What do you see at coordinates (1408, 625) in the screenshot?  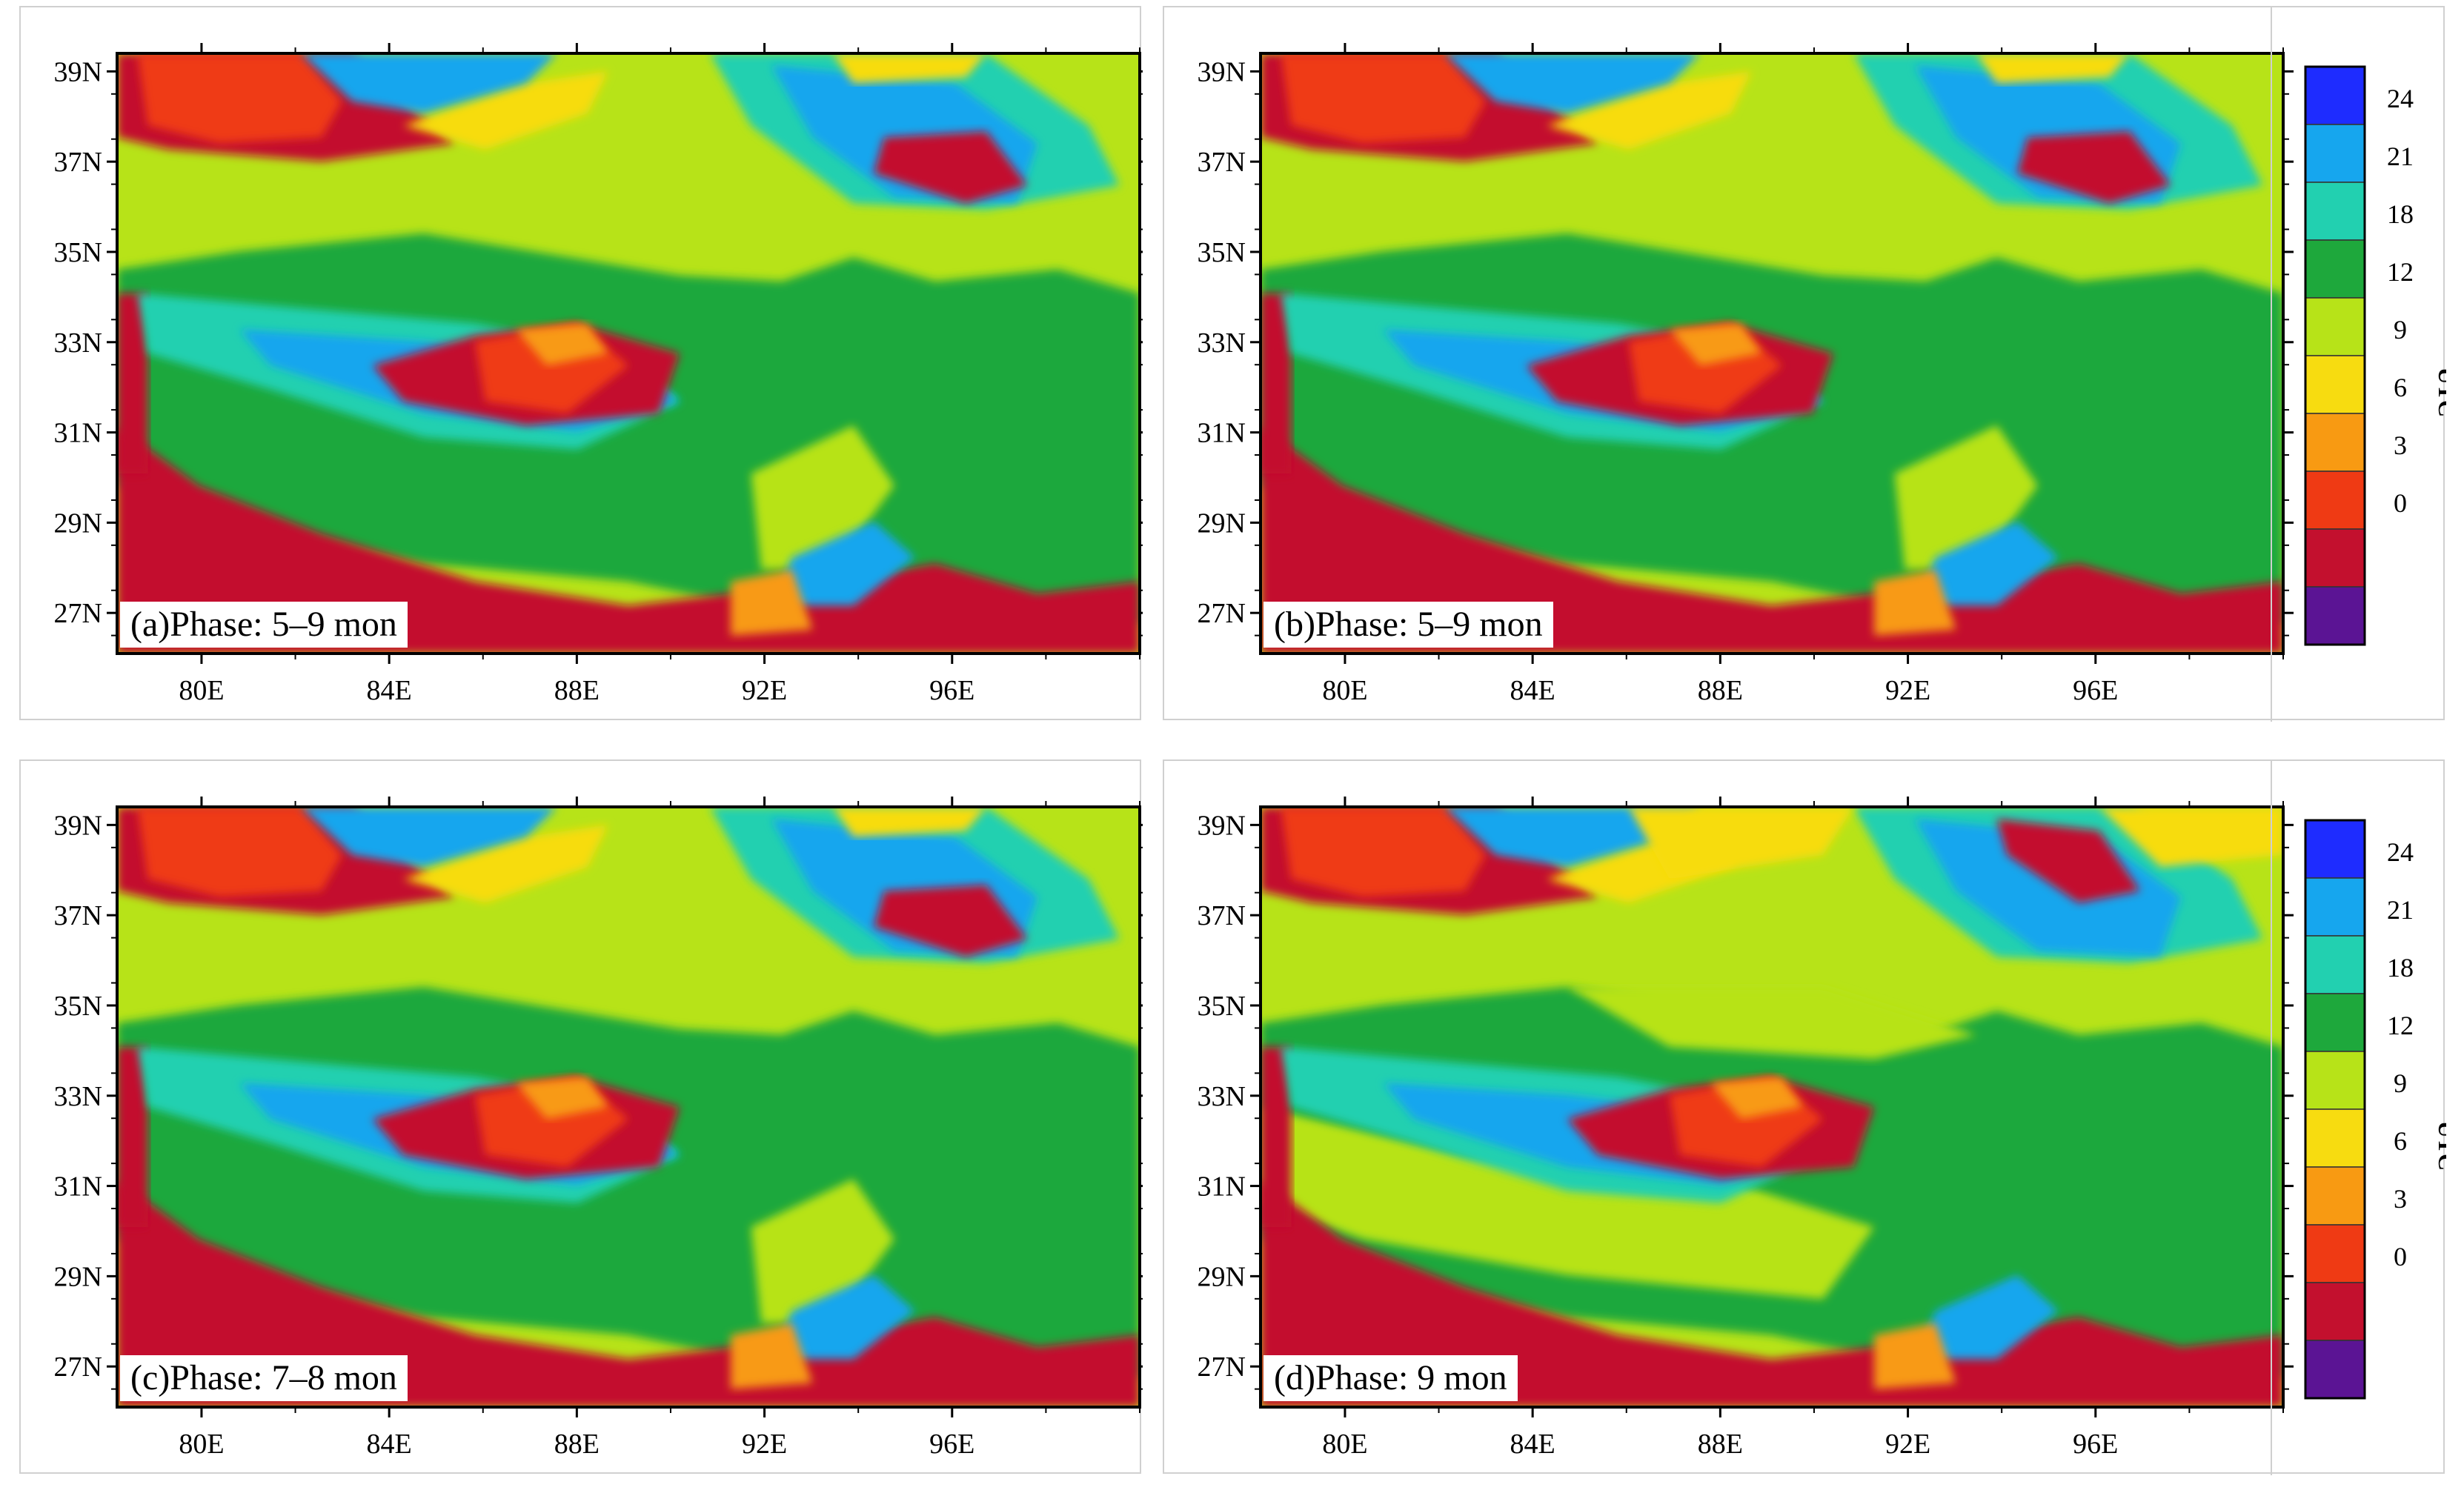 I see `phase-label-b: (b)Phase: 5–9 mon` at bounding box center [1408, 625].